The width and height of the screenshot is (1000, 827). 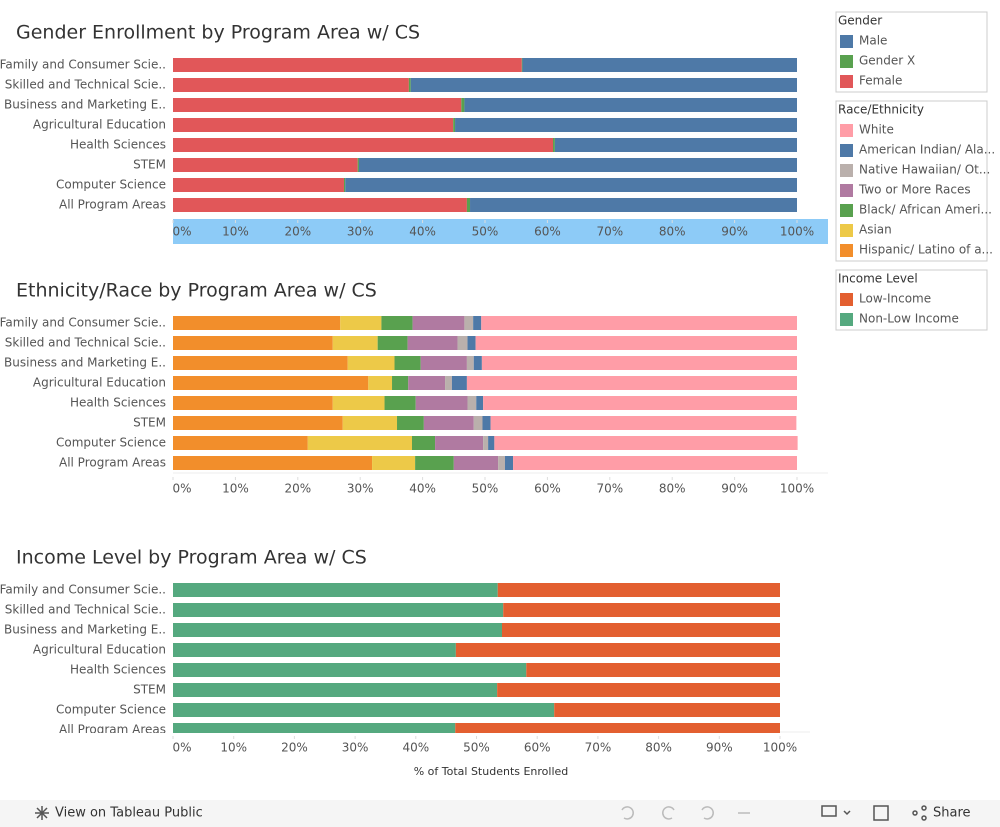 What do you see at coordinates (873, 41) in the screenshot?
I see `legend-label: Male` at bounding box center [873, 41].